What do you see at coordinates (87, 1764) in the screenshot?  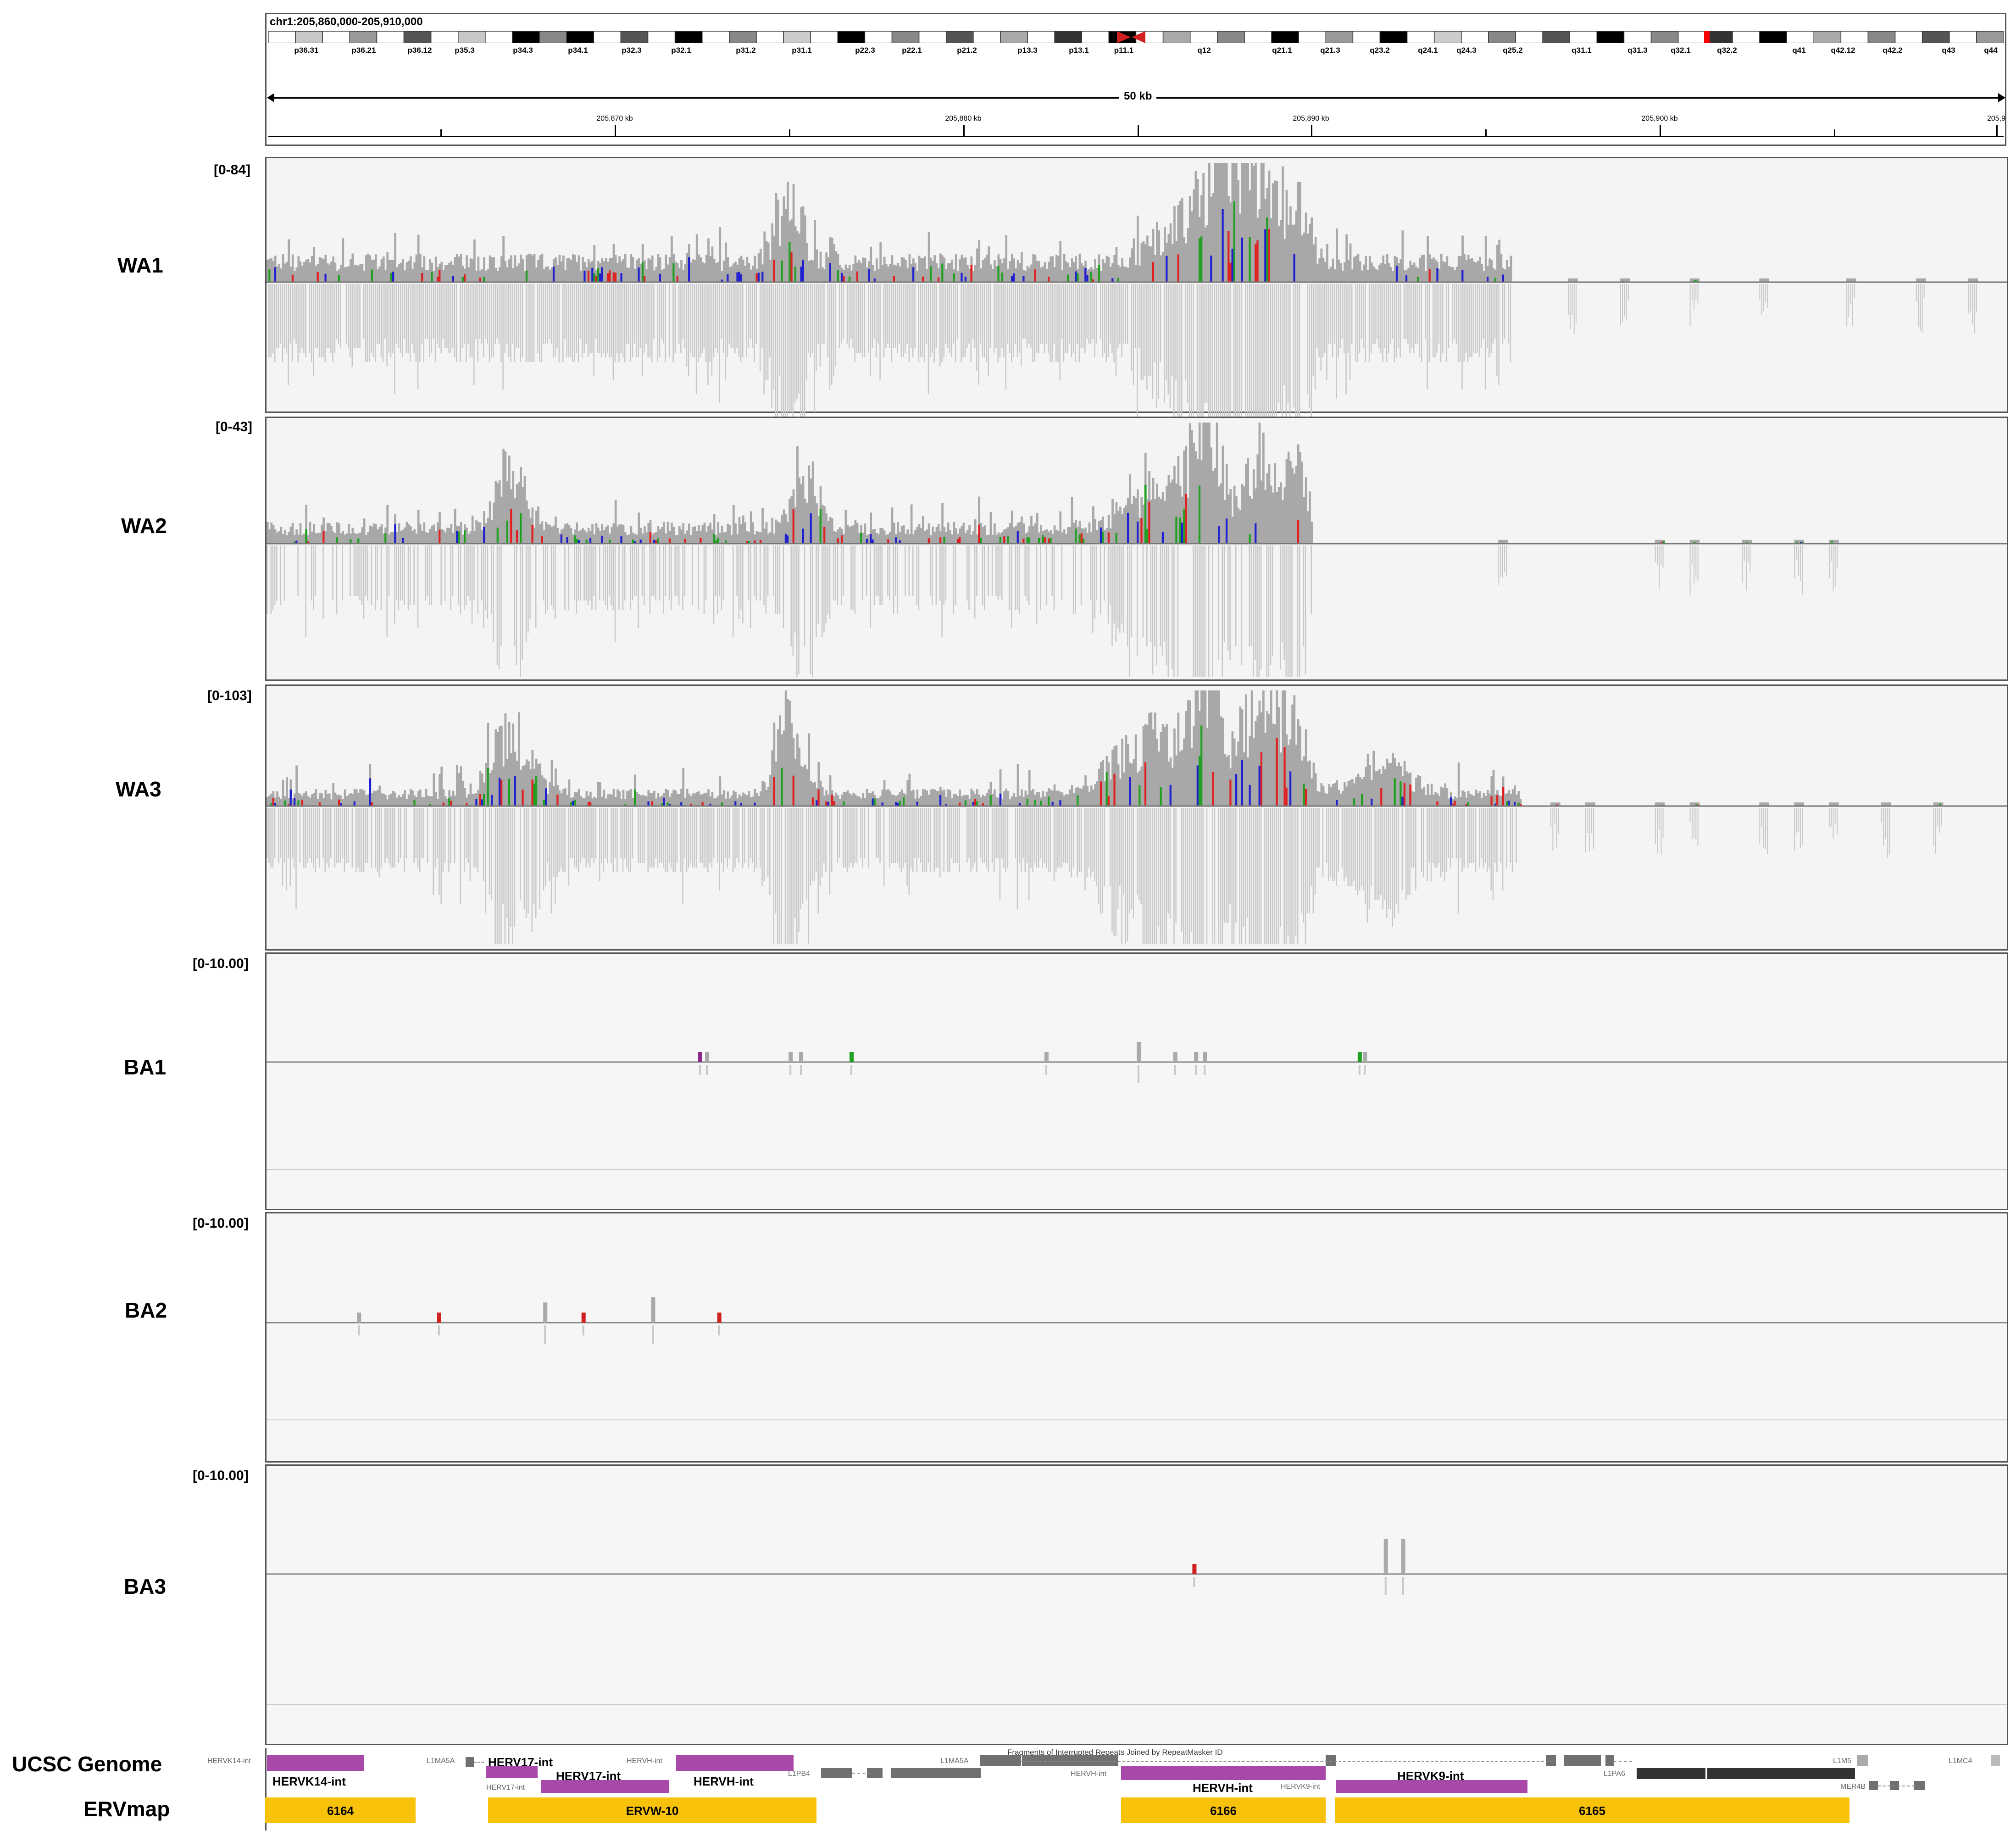 I see `ucsc-genome-label: UCSC Genome` at bounding box center [87, 1764].